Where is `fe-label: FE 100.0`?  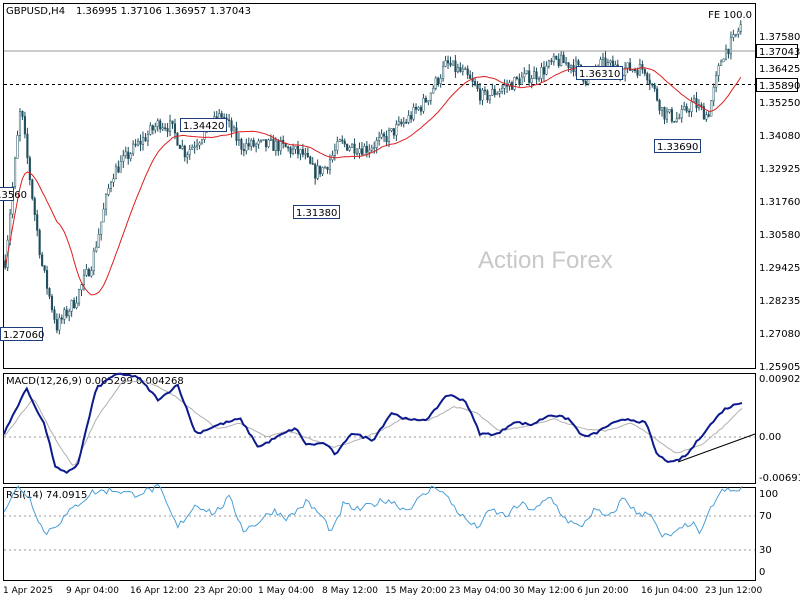 fe-label: FE 100.0 is located at coordinates (730, 15).